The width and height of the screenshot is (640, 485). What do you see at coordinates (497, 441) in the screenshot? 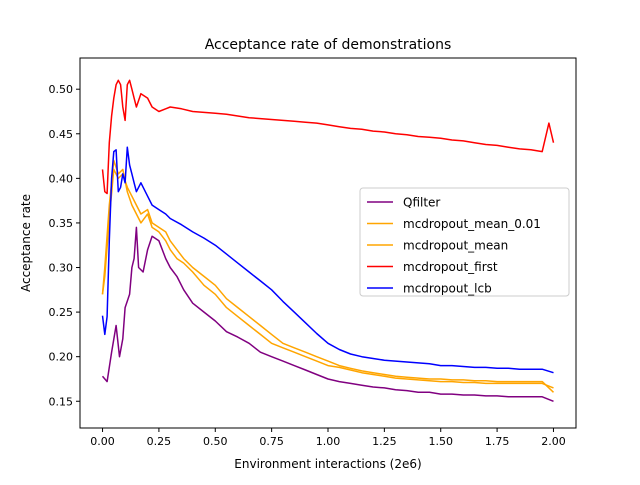
I see `x-tick-label: 1.75` at bounding box center [497, 441].